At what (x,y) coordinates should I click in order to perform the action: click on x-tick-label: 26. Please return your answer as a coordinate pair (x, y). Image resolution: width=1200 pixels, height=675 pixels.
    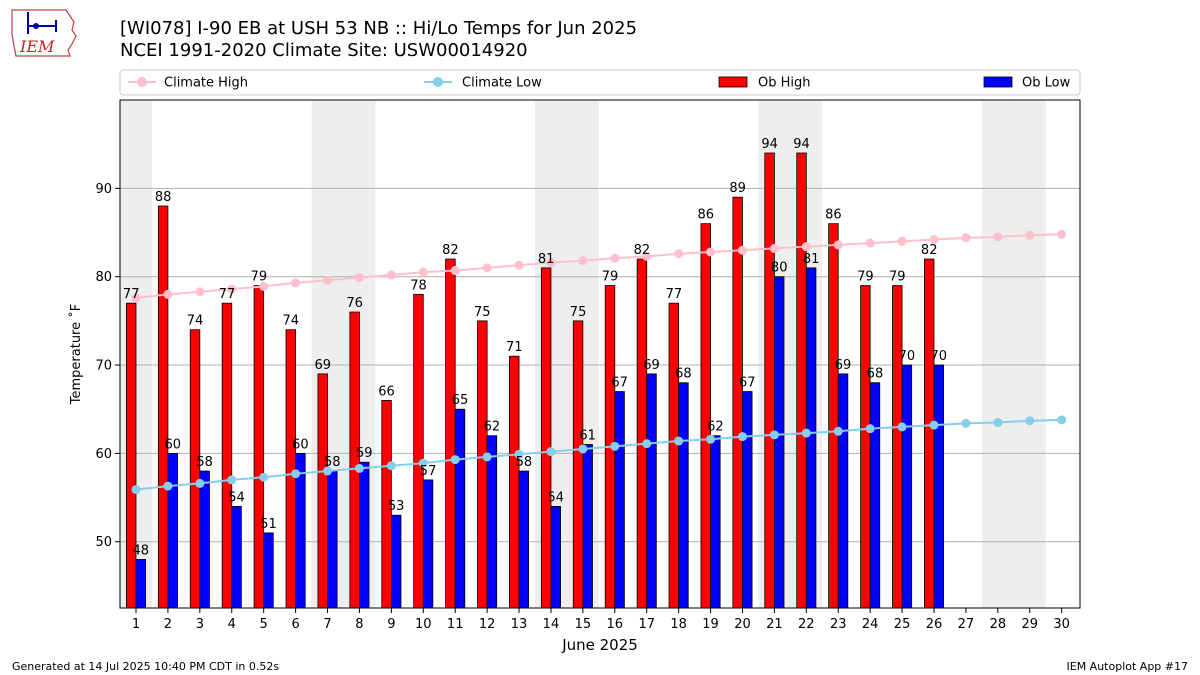
    Looking at the image, I should click on (934, 624).